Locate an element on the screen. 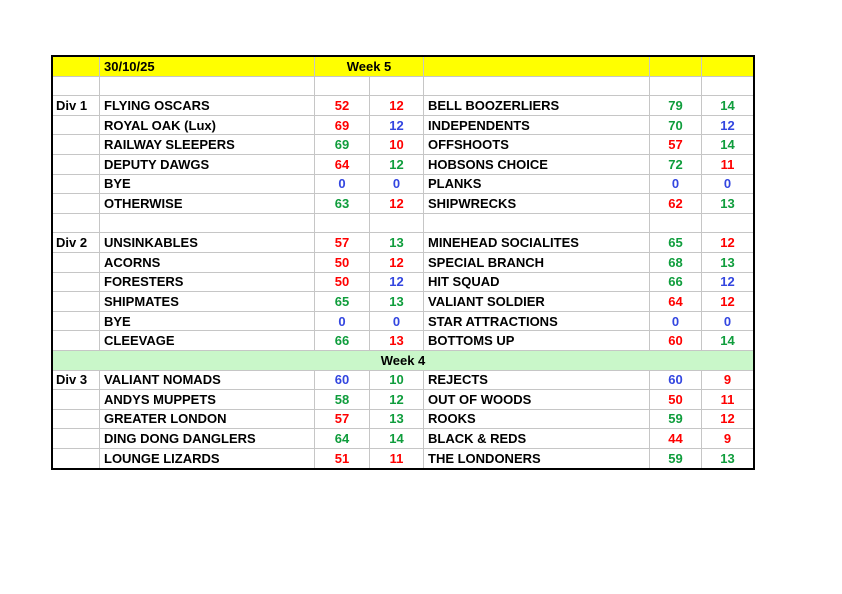 The width and height of the screenshot is (842, 594). home-points: 11 is located at coordinates (397, 458).